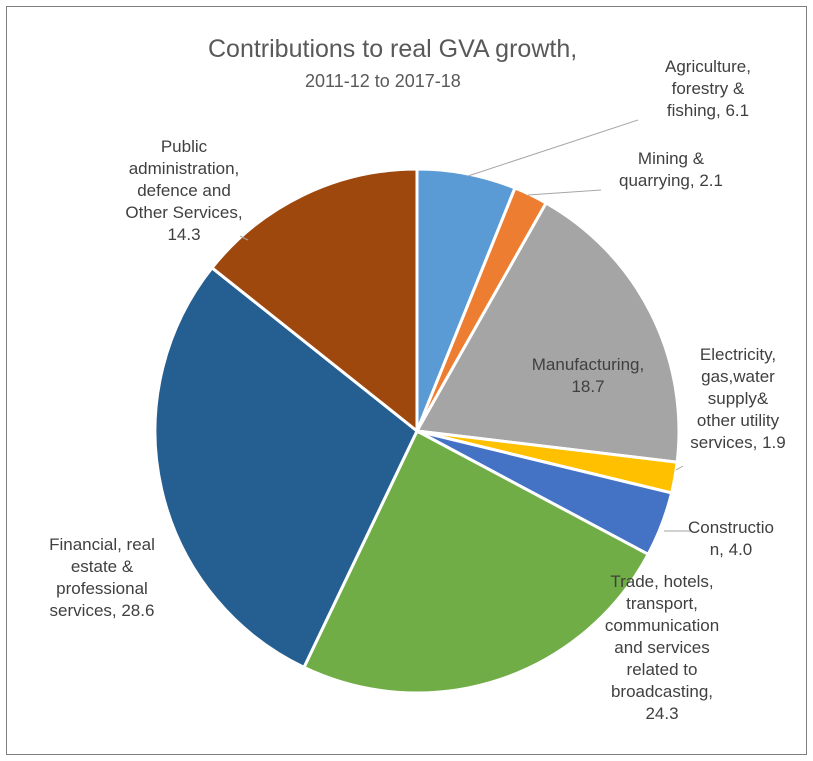 This screenshot has height=761, width=813. What do you see at coordinates (738, 376) in the screenshot?
I see `slice-label-line: gas,water` at bounding box center [738, 376].